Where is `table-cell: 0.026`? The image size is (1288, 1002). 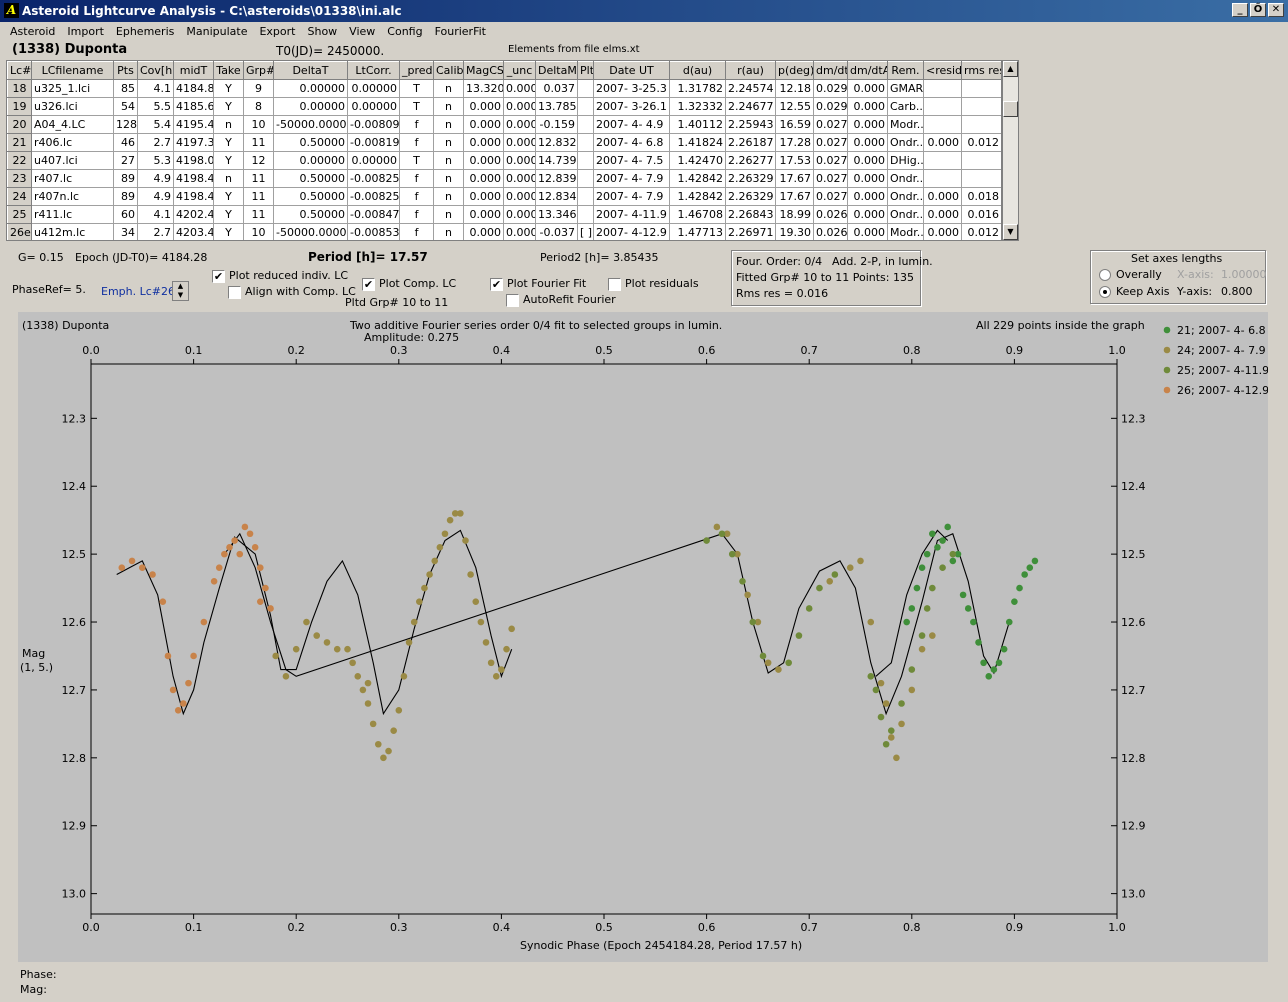
table-cell: 0.026 is located at coordinates (830, 214).